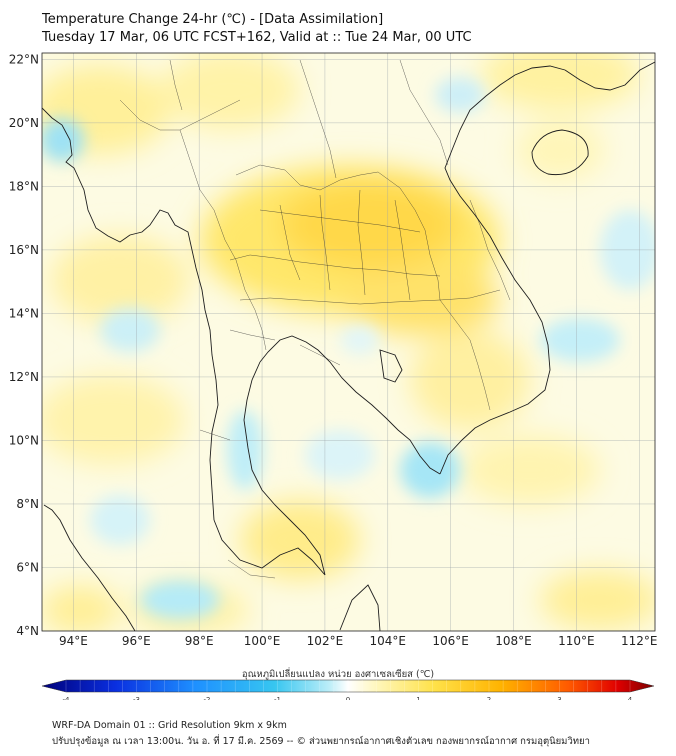 The width and height of the screenshot is (676, 756). I want to click on latitude-tick-label: 18°N, so click(24, 186).